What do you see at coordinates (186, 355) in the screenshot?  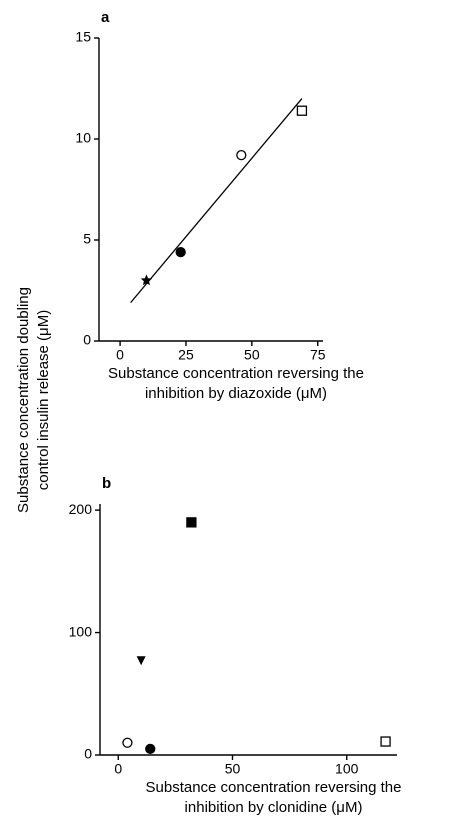 I see `x-tick-label: 25` at bounding box center [186, 355].